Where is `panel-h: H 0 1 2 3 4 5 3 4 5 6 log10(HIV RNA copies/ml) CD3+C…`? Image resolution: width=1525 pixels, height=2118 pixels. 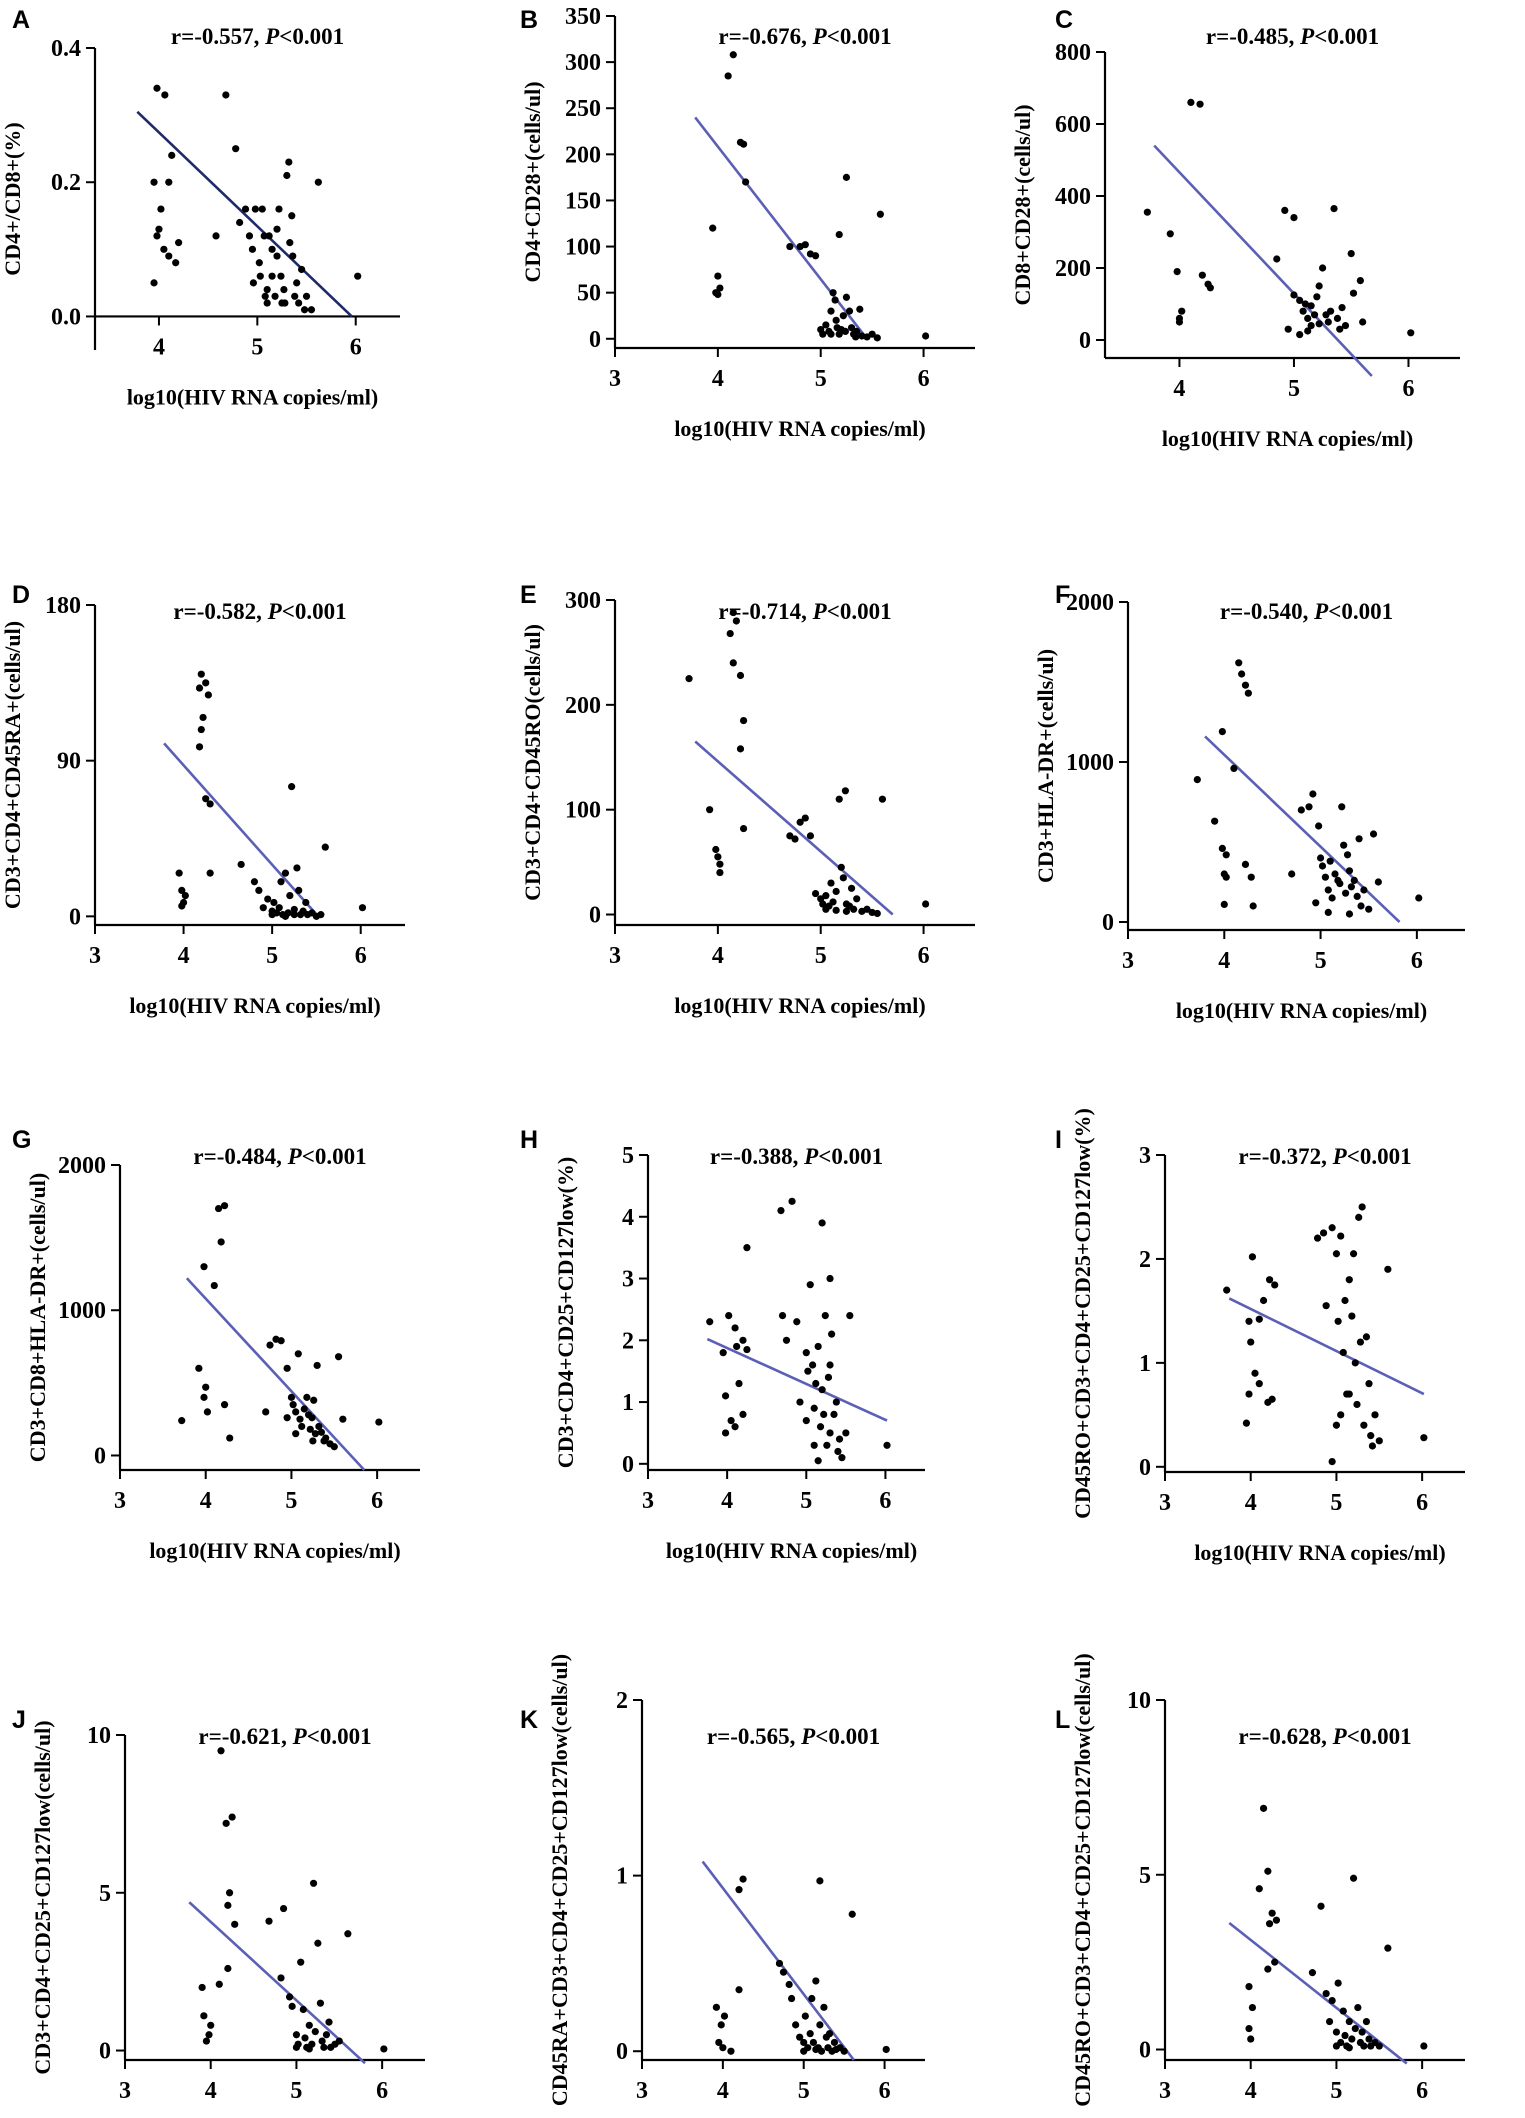 panel-h: H 0 1 2 3 4 5 3 4 5 6 log10(HIV RNA copies/ml) CD3+C… is located at coordinates (722, 1344).